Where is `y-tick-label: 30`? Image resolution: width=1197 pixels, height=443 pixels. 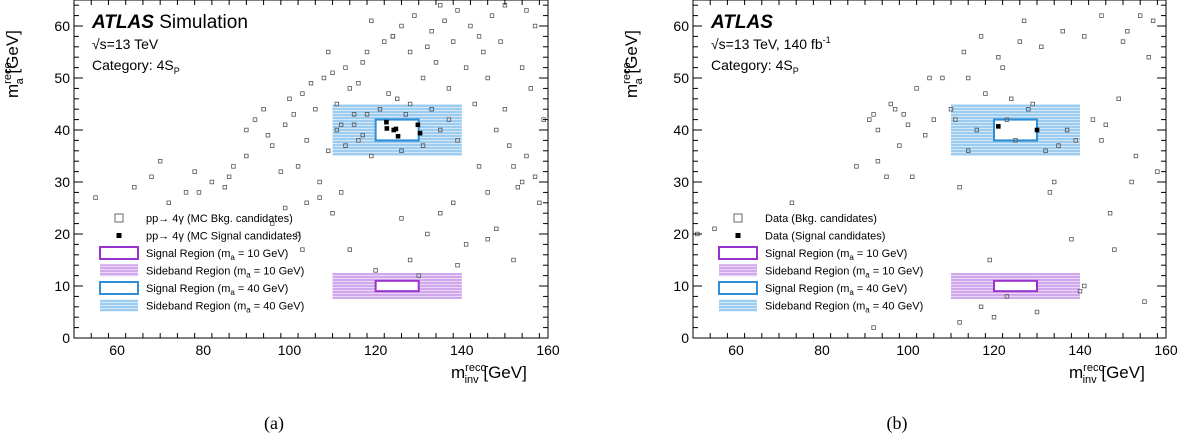 y-tick-label: 30 is located at coordinates (681, 182).